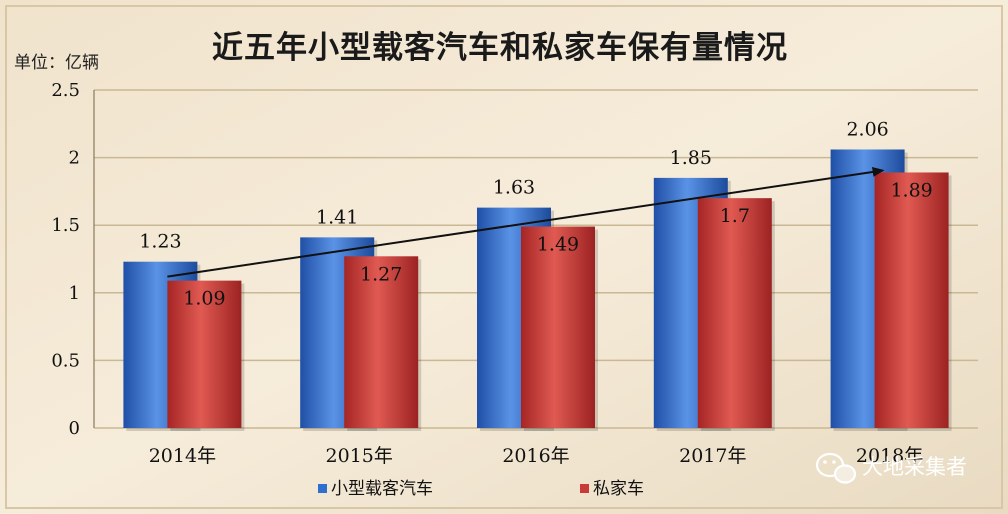 The height and width of the screenshot is (514, 1008). What do you see at coordinates (204, 299) in the screenshot?
I see `data-label: 1.09` at bounding box center [204, 299].